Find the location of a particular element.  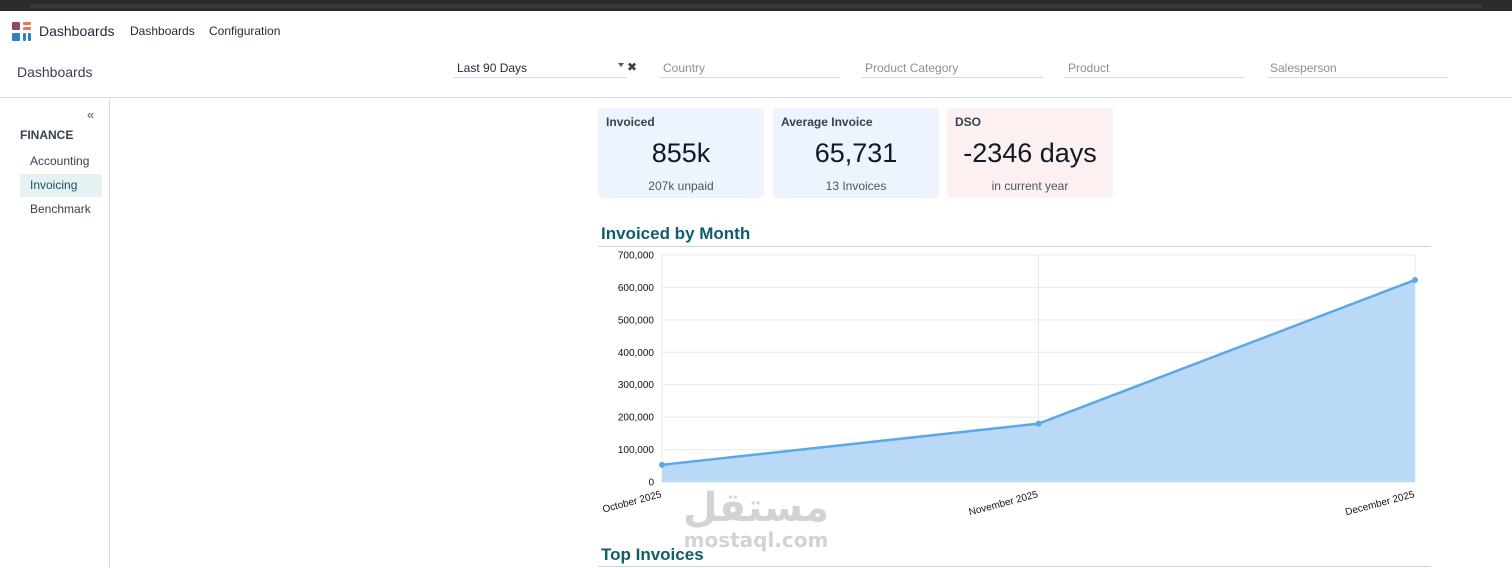

watermark-arabic: مستقل is located at coordinates (756, 508).